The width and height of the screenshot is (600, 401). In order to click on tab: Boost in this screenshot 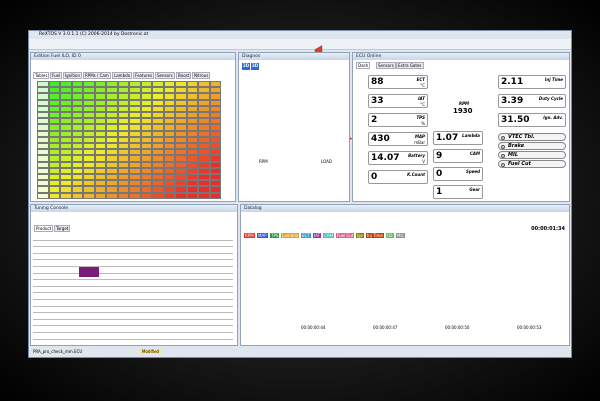, I will do `click(184, 75)`.